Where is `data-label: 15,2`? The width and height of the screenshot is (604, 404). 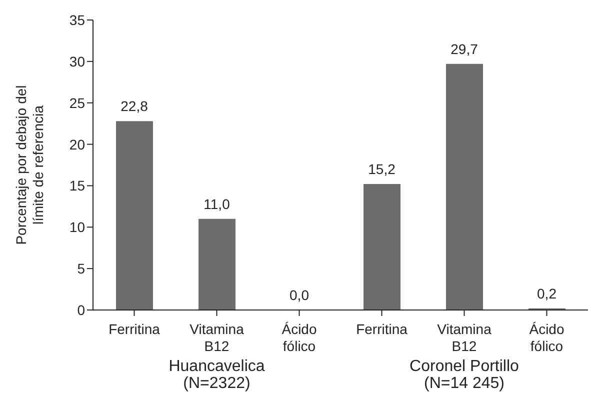 data-label: 15,2 is located at coordinates (382, 169).